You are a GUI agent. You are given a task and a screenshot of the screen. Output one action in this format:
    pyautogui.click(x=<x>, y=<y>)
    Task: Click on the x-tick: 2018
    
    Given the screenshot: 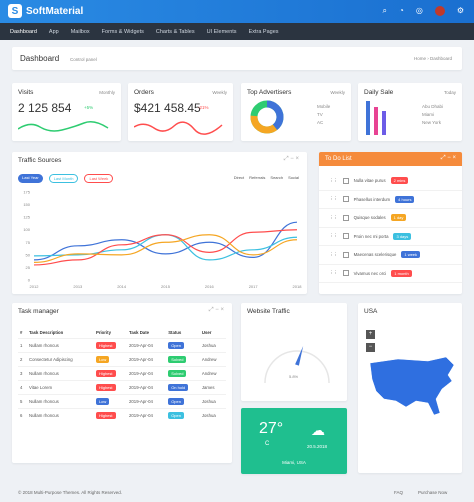 What is the action you would take?
    pyautogui.click(x=298, y=286)
    